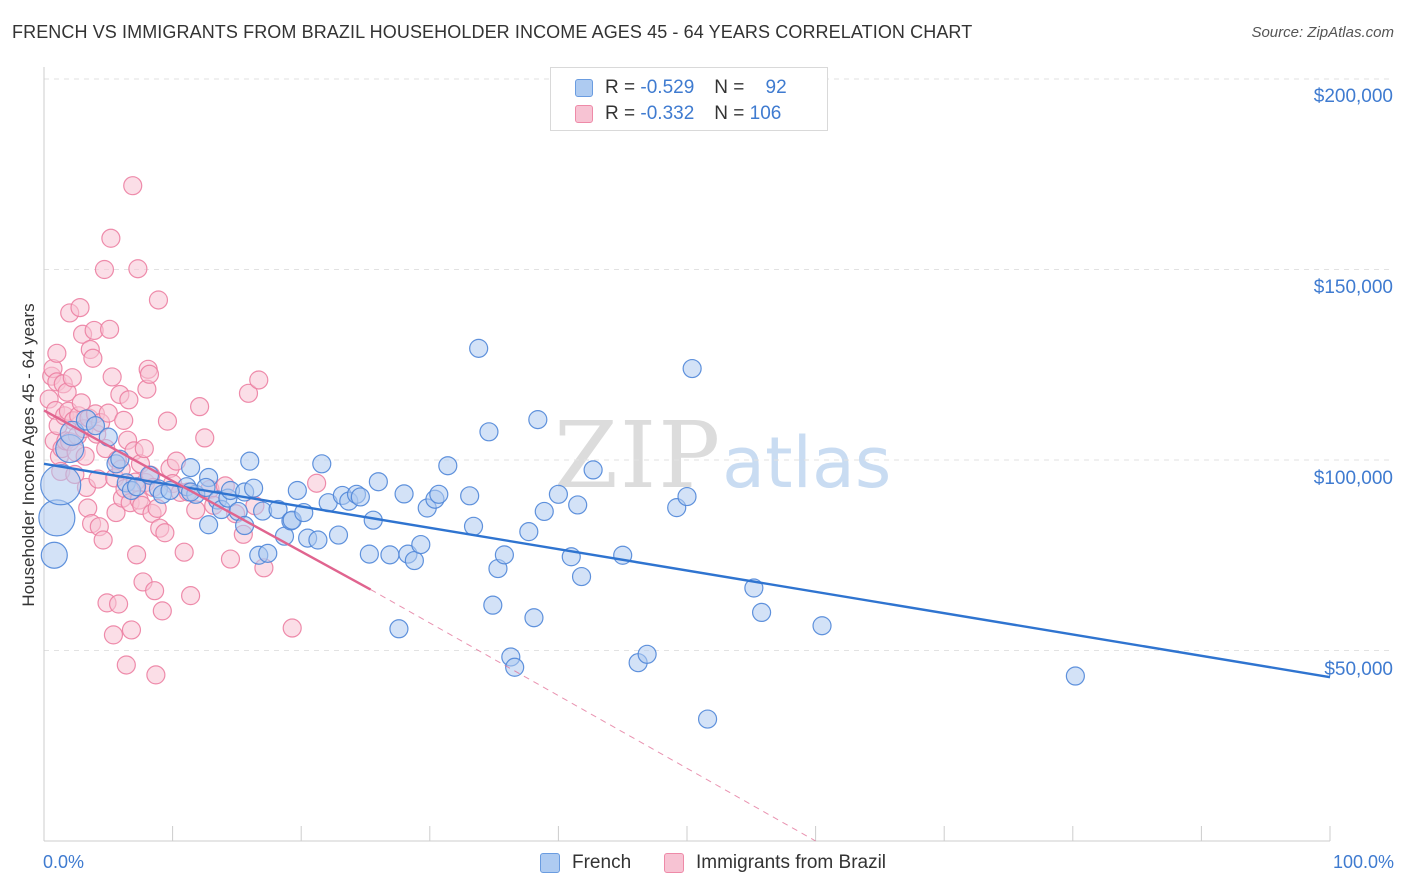  I want to click on x-tick-label-max: 100.0%, so click(1363, 862).